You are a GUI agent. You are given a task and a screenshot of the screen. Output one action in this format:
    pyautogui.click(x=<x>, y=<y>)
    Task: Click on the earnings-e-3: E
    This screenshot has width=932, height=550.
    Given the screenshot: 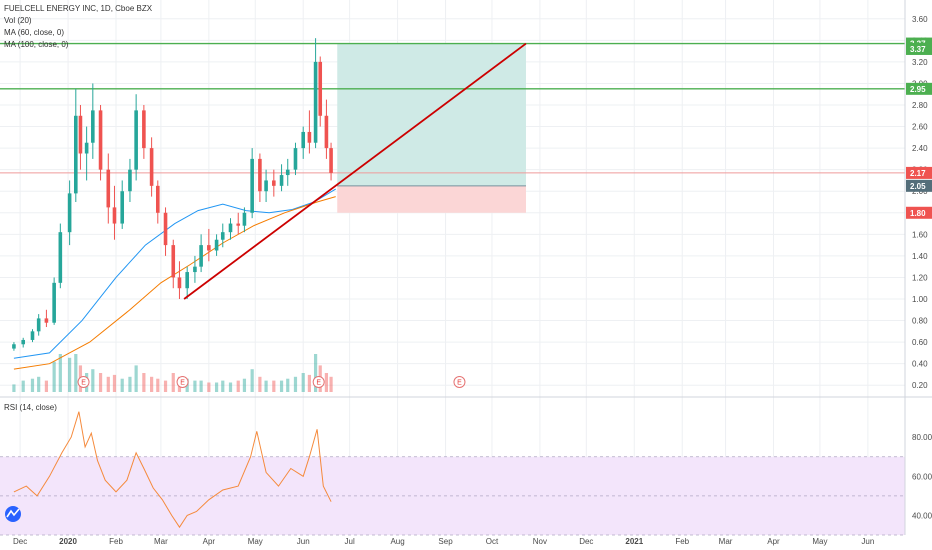 What is the action you would take?
    pyautogui.click(x=459, y=383)
    